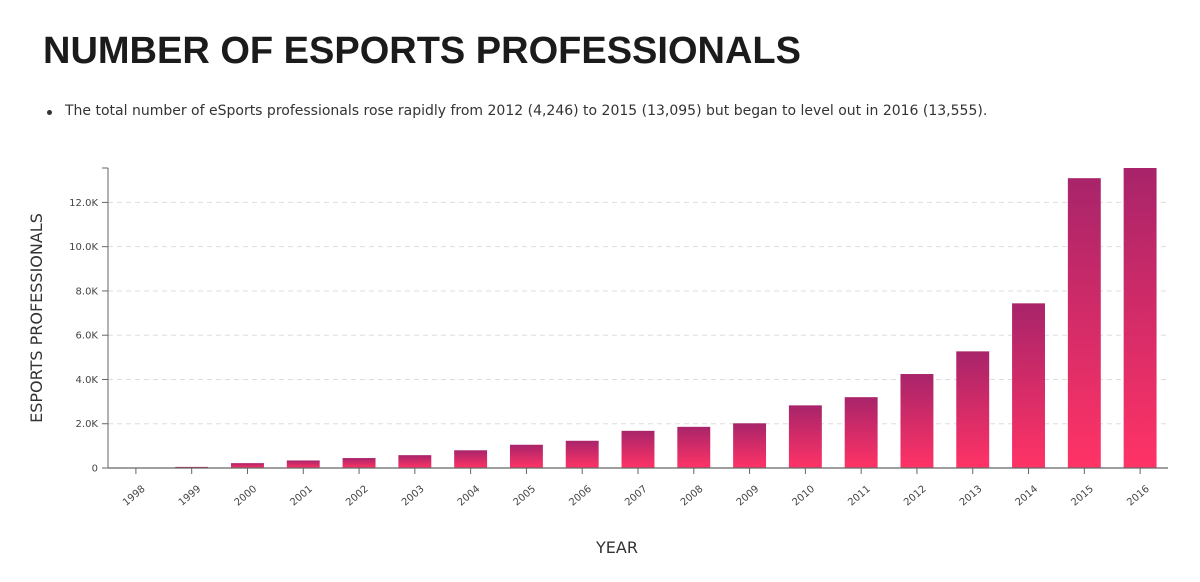 This screenshot has width=1200, height=582. Describe the element at coordinates (190, 496) in the screenshot. I see `x-tick-label: 1999` at that location.